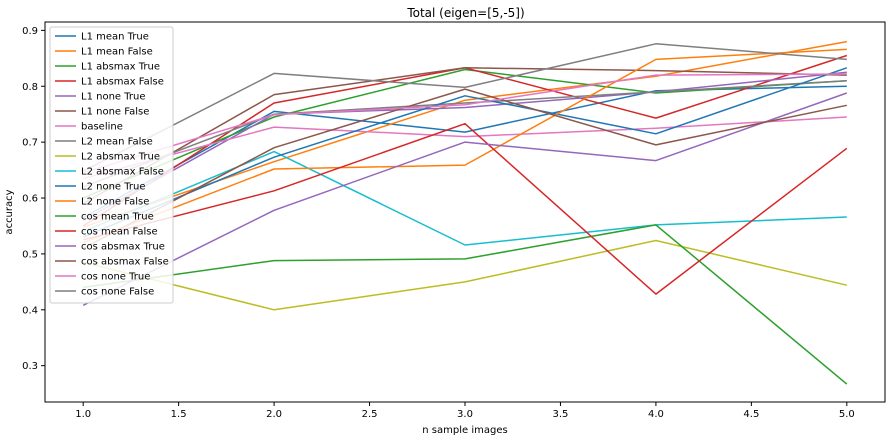  Describe the element at coordinates (9, 211) in the screenshot. I see `y-axis-label: accuracy` at that location.